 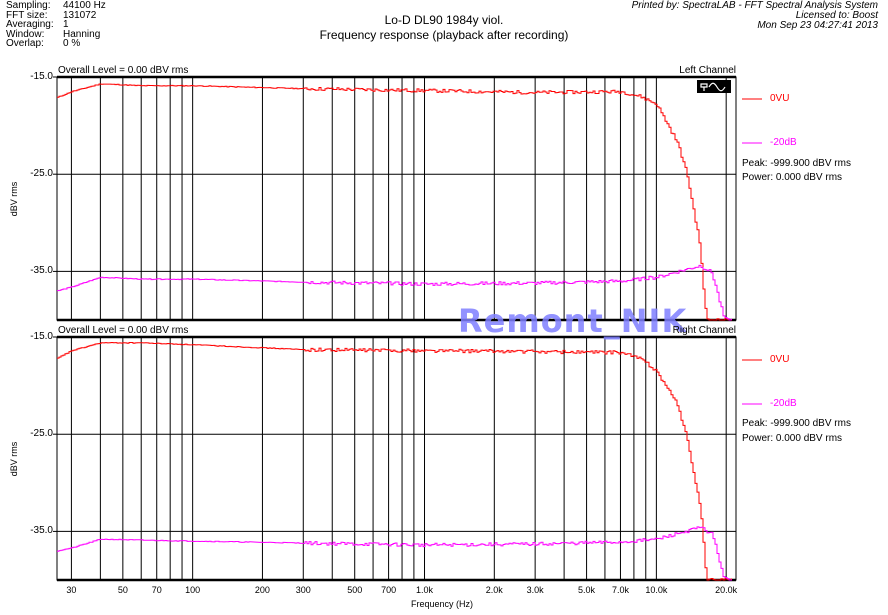 What do you see at coordinates (817, 25) in the screenshot?
I see `print-date: Mon Sep 23 04:27:41 2013` at bounding box center [817, 25].